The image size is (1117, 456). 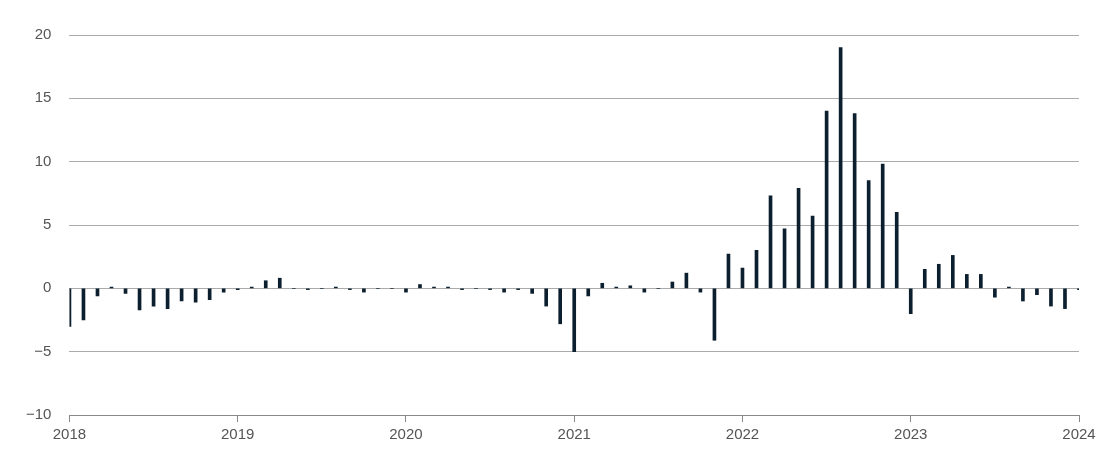 I want to click on y-tick-label: 20, so click(x=43, y=34).